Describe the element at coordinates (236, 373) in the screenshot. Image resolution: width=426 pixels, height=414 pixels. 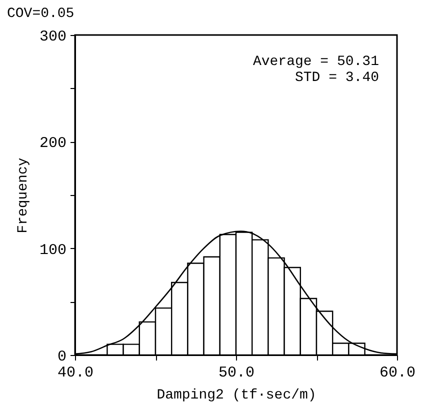
I see `x-tick-label: 50.0` at that location.